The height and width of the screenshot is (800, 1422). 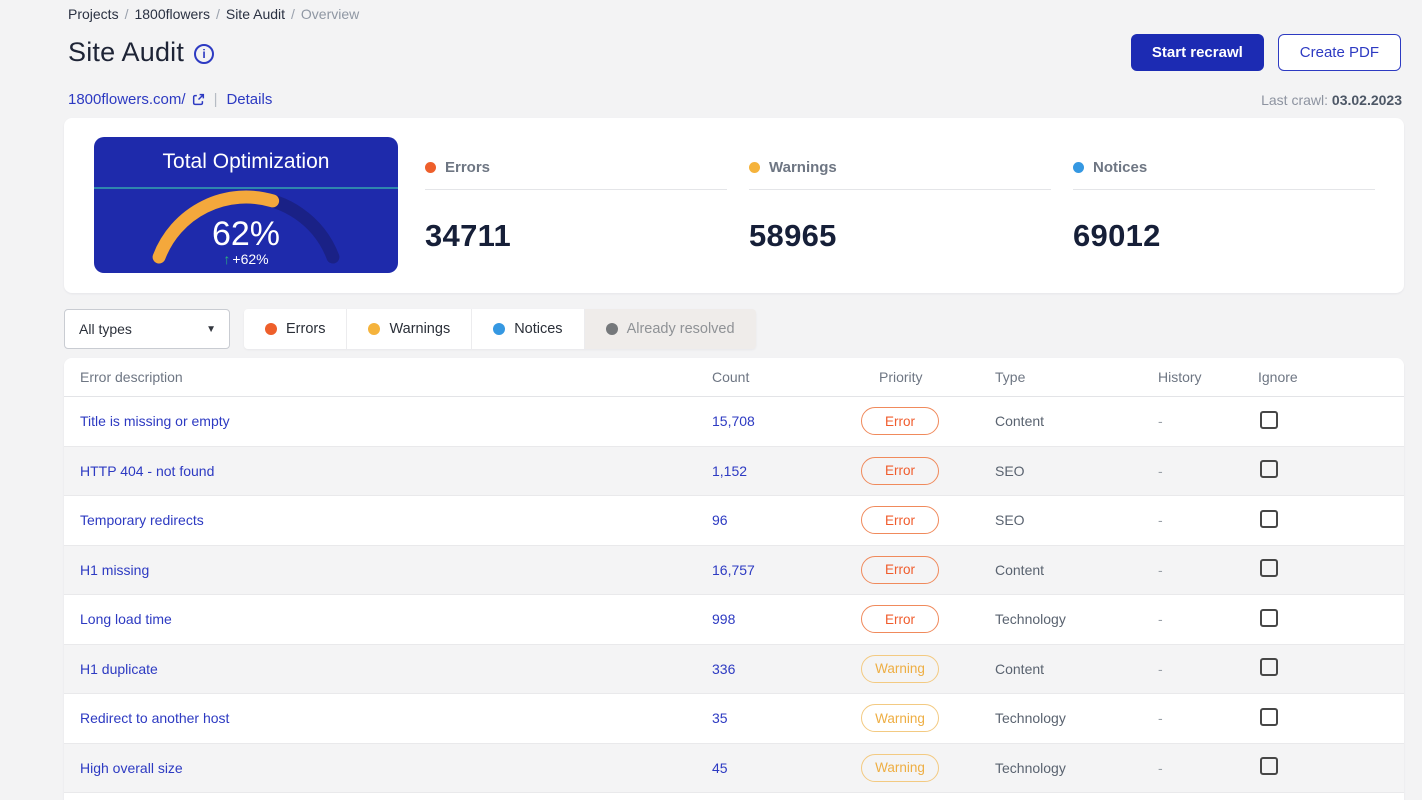 What do you see at coordinates (271, 329) in the screenshot?
I see `errors-dot-icon` at bounding box center [271, 329].